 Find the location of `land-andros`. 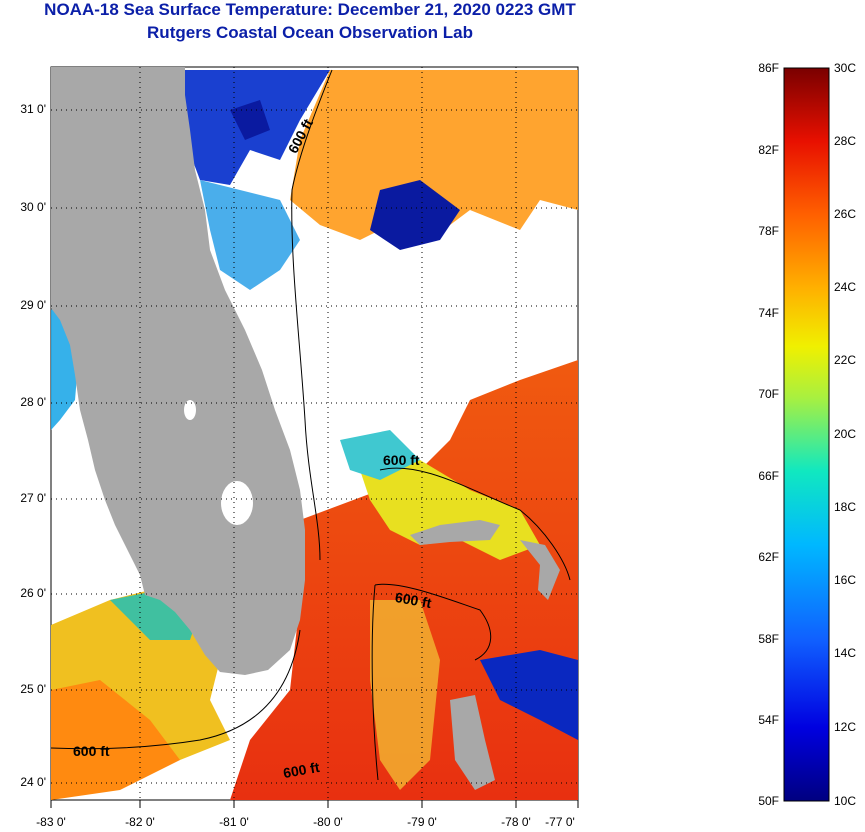

land-andros is located at coordinates (472, 742).